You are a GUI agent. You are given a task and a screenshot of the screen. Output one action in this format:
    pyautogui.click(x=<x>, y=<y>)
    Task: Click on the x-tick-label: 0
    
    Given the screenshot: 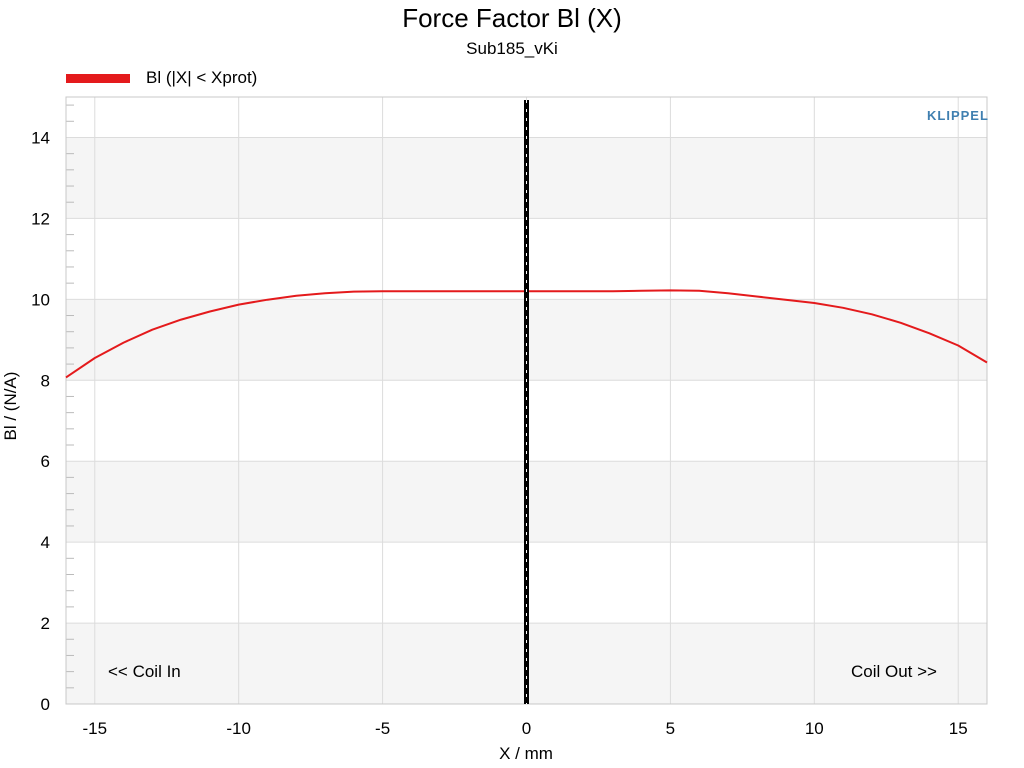 What is the action you would take?
    pyautogui.click(x=526, y=728)
    